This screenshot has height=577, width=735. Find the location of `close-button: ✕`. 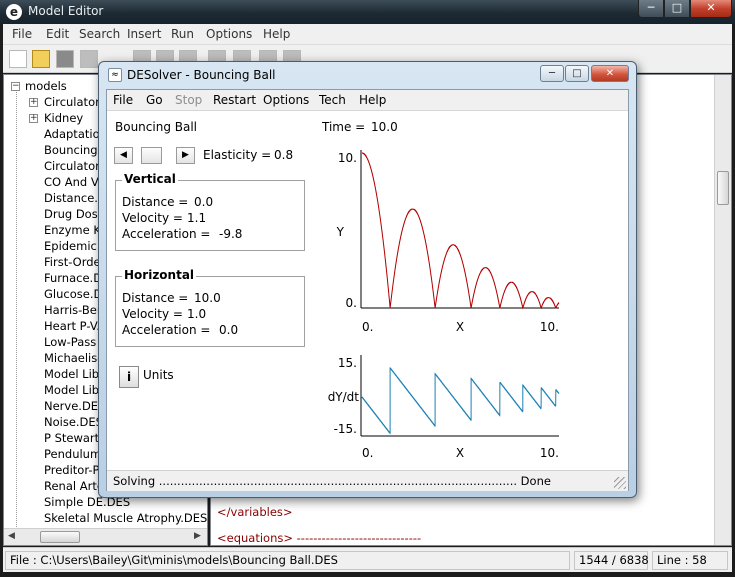

close-button: ✕ is located at coordinates (711, 9).